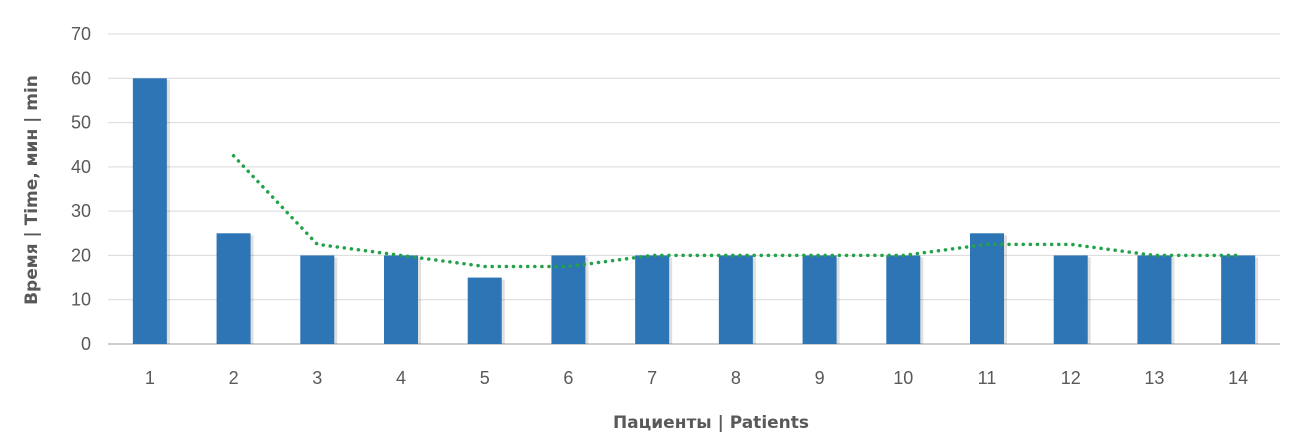  I want to click on y-tick-label: 30, so click(81, 211).